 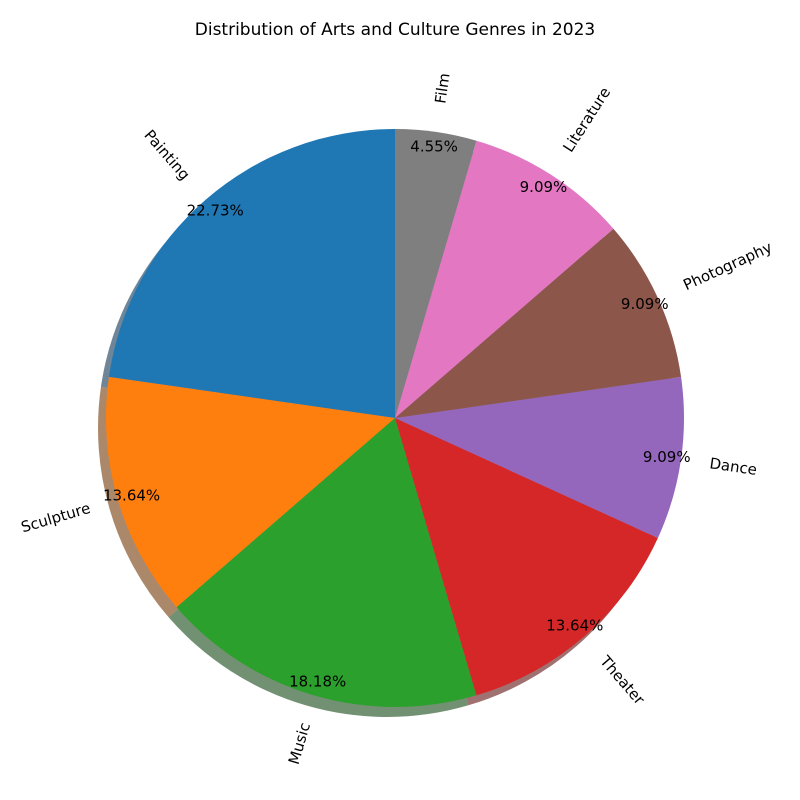 What do you see at coordinates (167, 154) in the screenshot?
I see `slice-label-painting: Painting` at bounding box center [167, 154].